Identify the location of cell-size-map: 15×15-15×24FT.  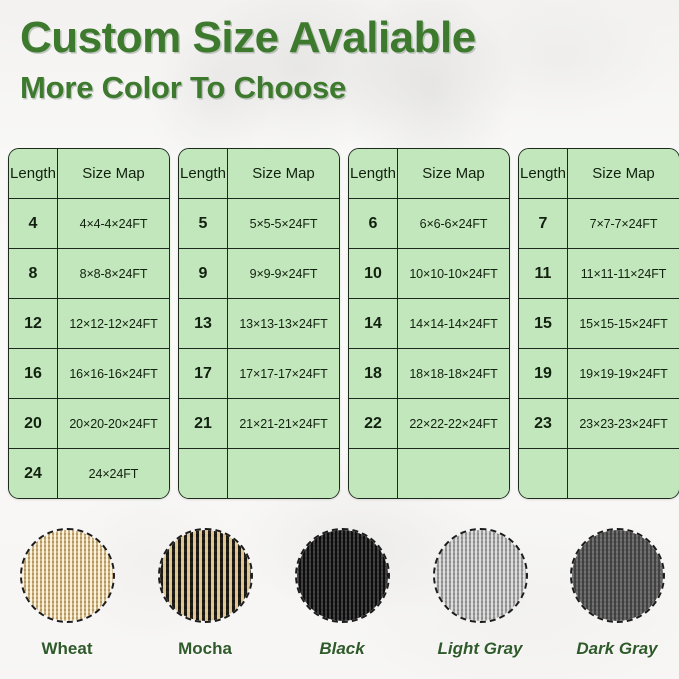
(623, 323).